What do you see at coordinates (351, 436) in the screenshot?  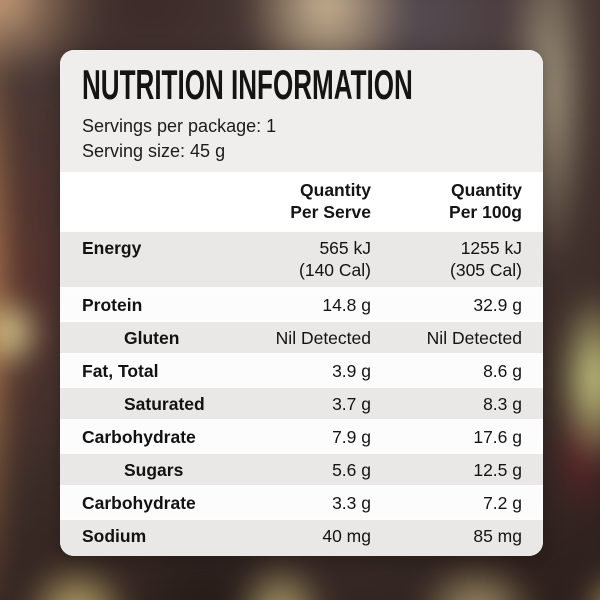 I see `value-per-serve: 7.9 g` at bounding box center [351, 436].